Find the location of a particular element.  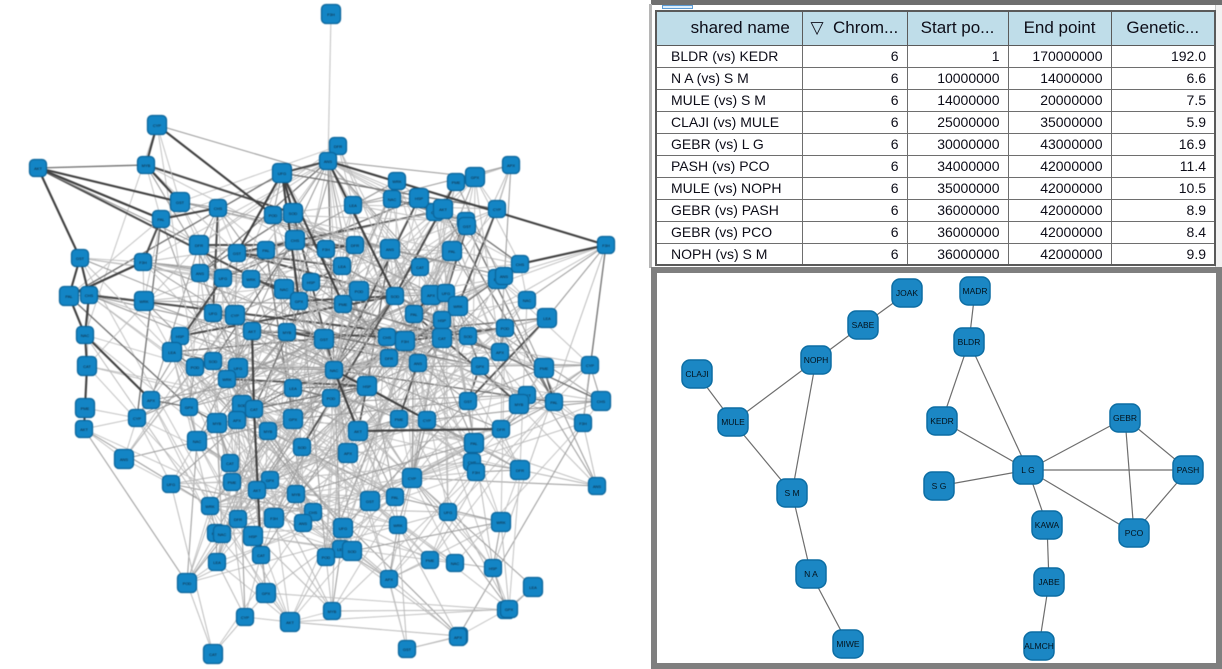

svg-text: CLAJI is located at coordinates (696, 374).